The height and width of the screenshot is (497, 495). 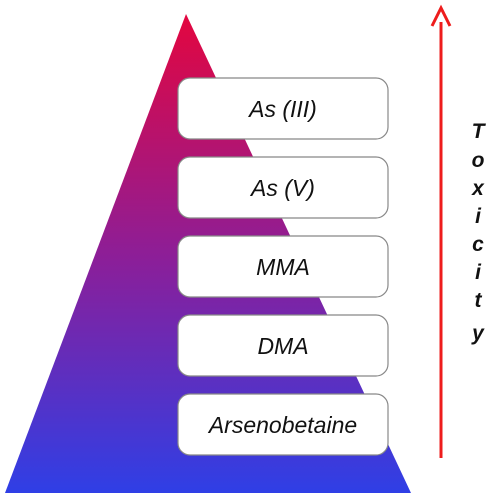 I want to click on level-box-3-label: MMA, so click(x=283, y=267).